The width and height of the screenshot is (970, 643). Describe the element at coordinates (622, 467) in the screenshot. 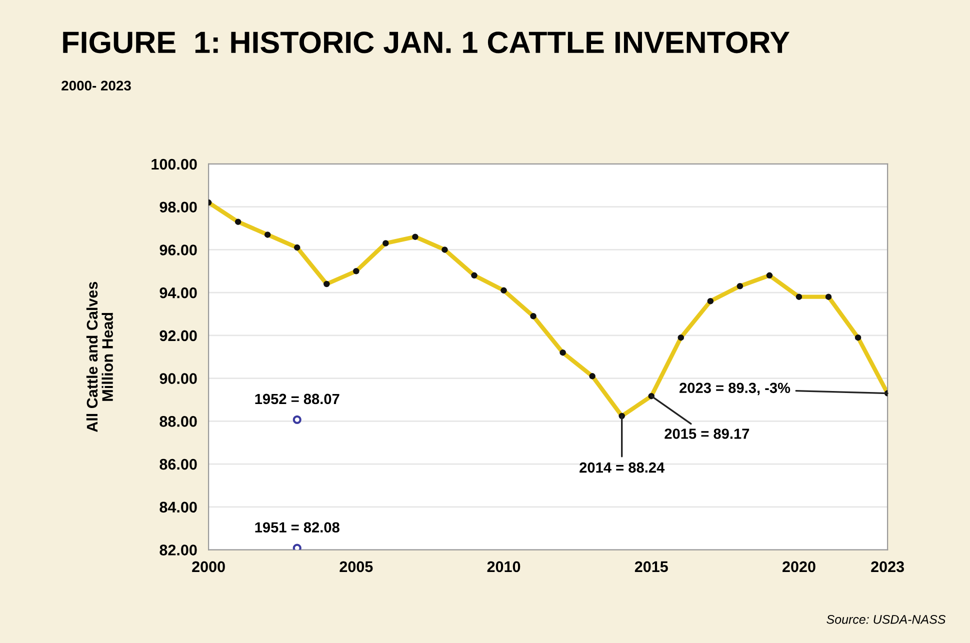

I see `annotation: 2014 = 88.24` at that location.